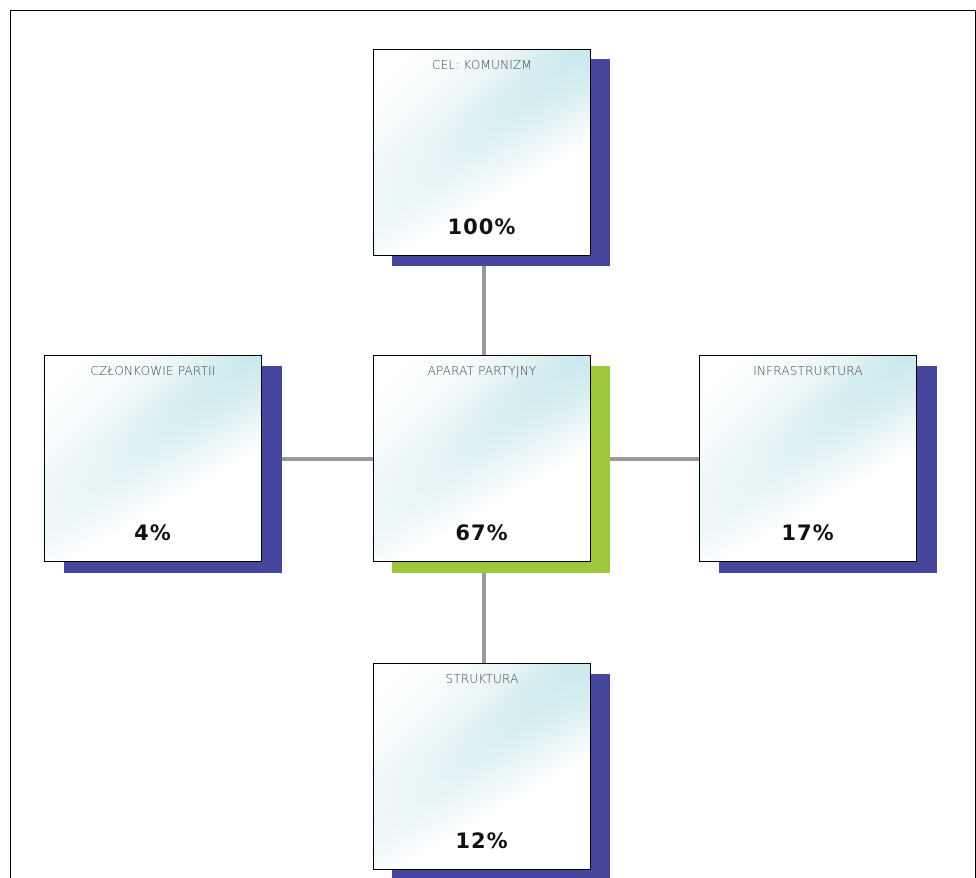 The width and height of the screenshot is (976, 878). Describe the element at coordinates (153, 458) in the screenshot. I see `node-left: CZŁONKOWIE PARTII 4%` at that location.